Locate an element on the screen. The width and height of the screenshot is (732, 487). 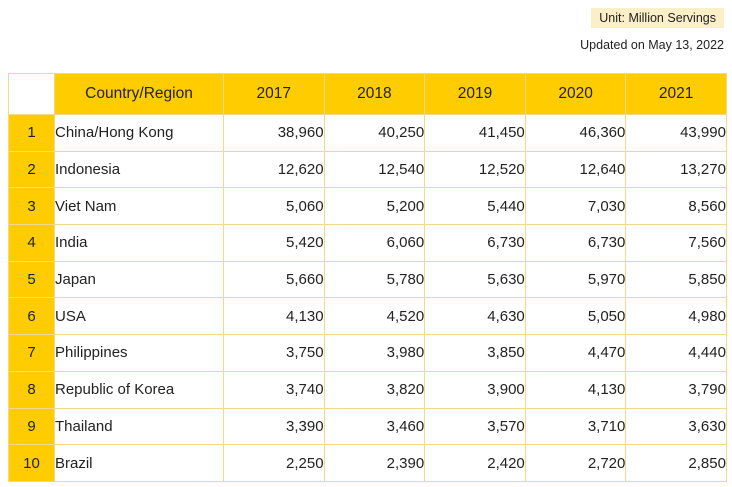
value-cell: 4,520 is located at coordinates (374, 316).